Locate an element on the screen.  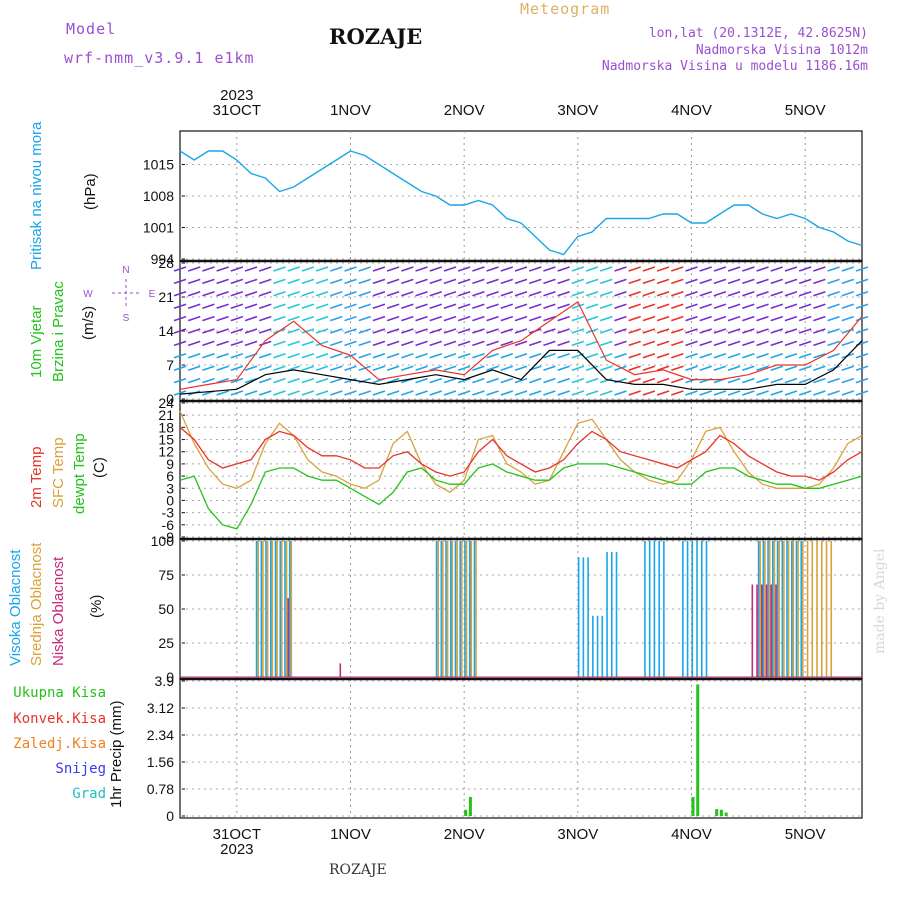
y-tick-label: 1001 is located at coordinates (158, 228).